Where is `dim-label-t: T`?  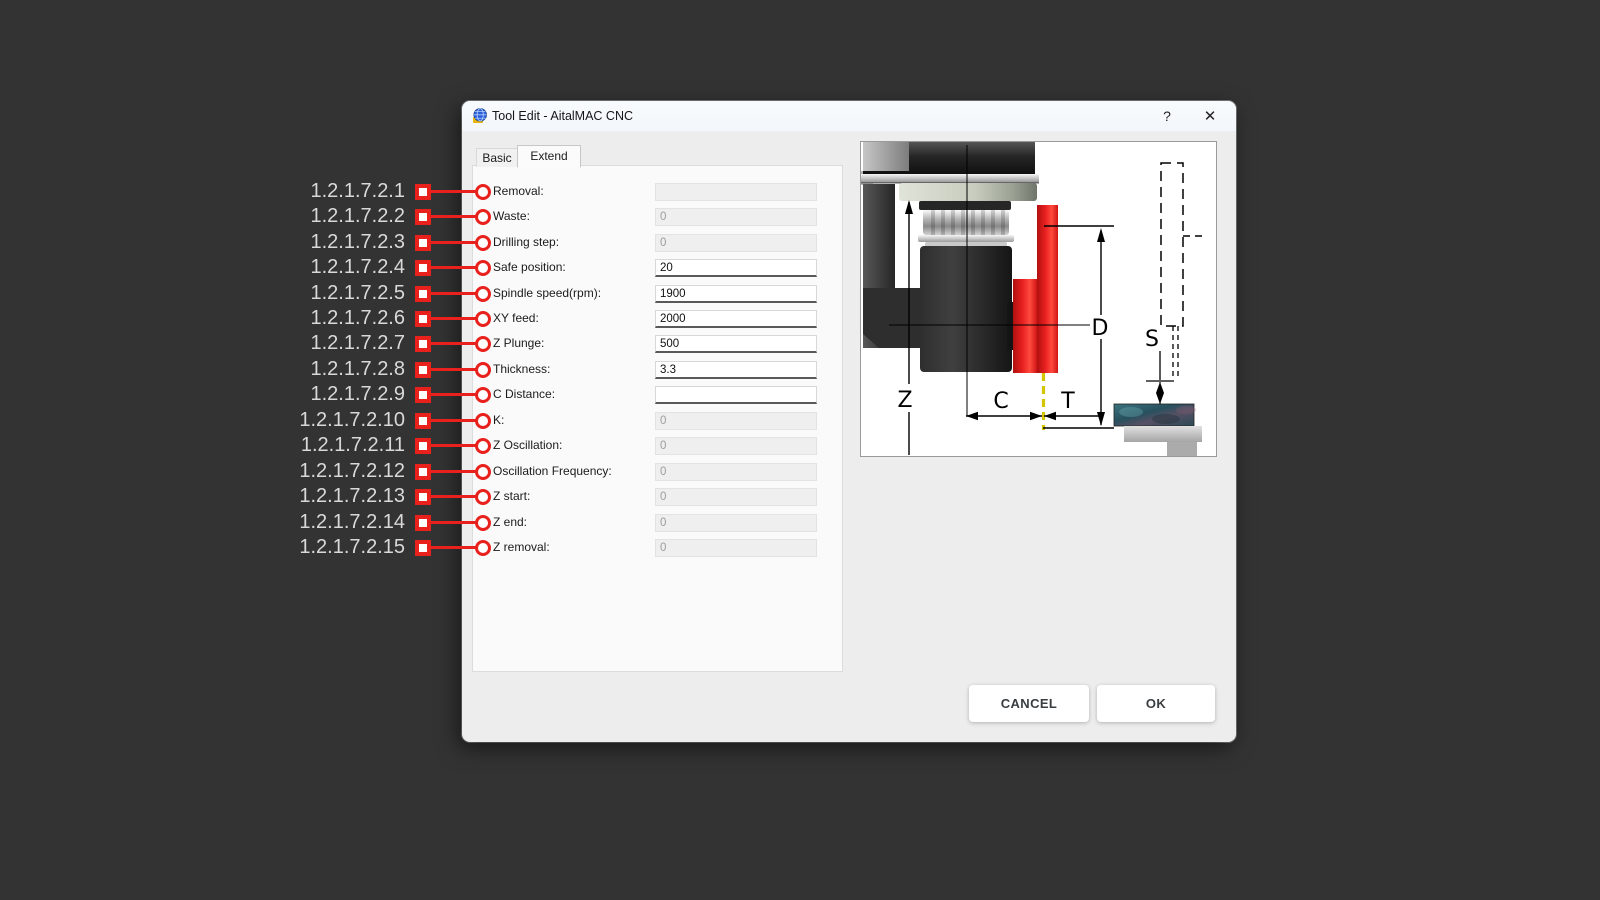 dim-label-t: T is located at coordinates (1067, 401).